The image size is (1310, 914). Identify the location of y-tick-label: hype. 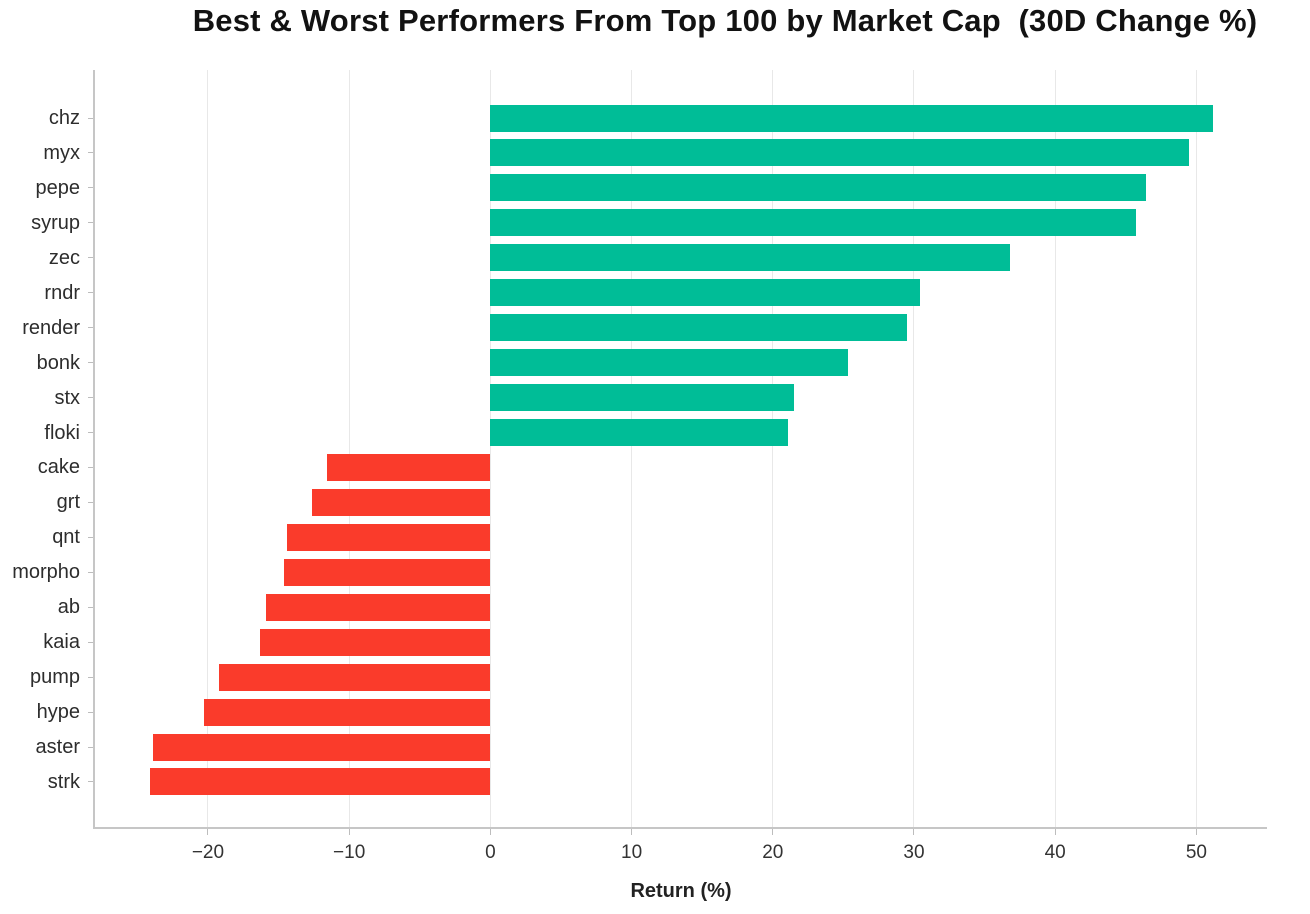
(58, 712).